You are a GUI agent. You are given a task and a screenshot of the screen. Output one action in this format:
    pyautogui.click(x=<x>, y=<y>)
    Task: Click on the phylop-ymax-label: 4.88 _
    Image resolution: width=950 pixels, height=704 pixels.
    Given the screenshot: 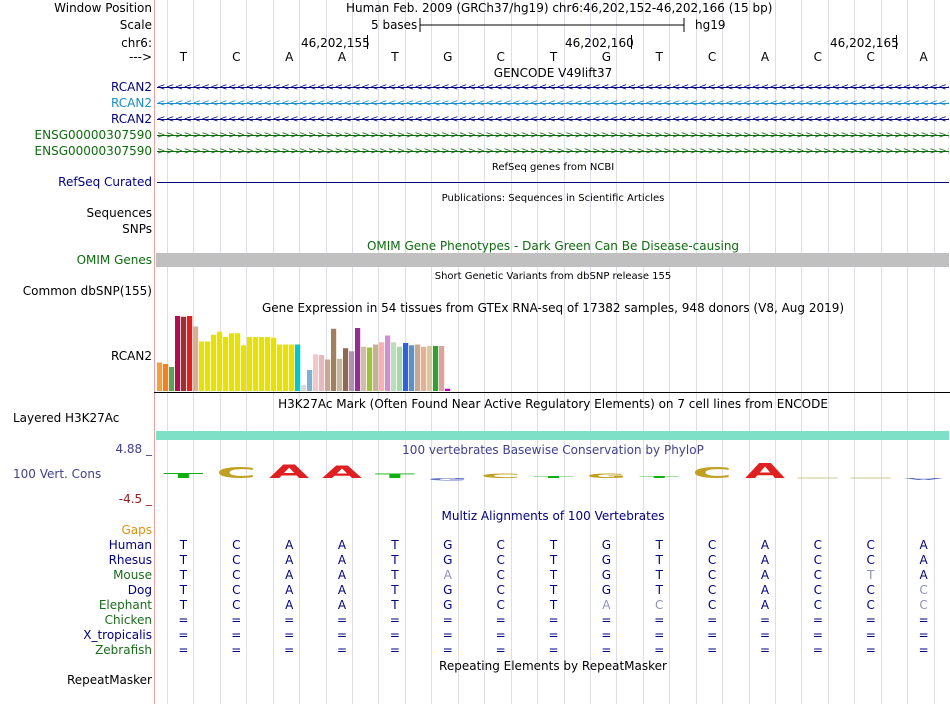 What is the action you would take?
    pyautogui.click(x=133, y=449)
    